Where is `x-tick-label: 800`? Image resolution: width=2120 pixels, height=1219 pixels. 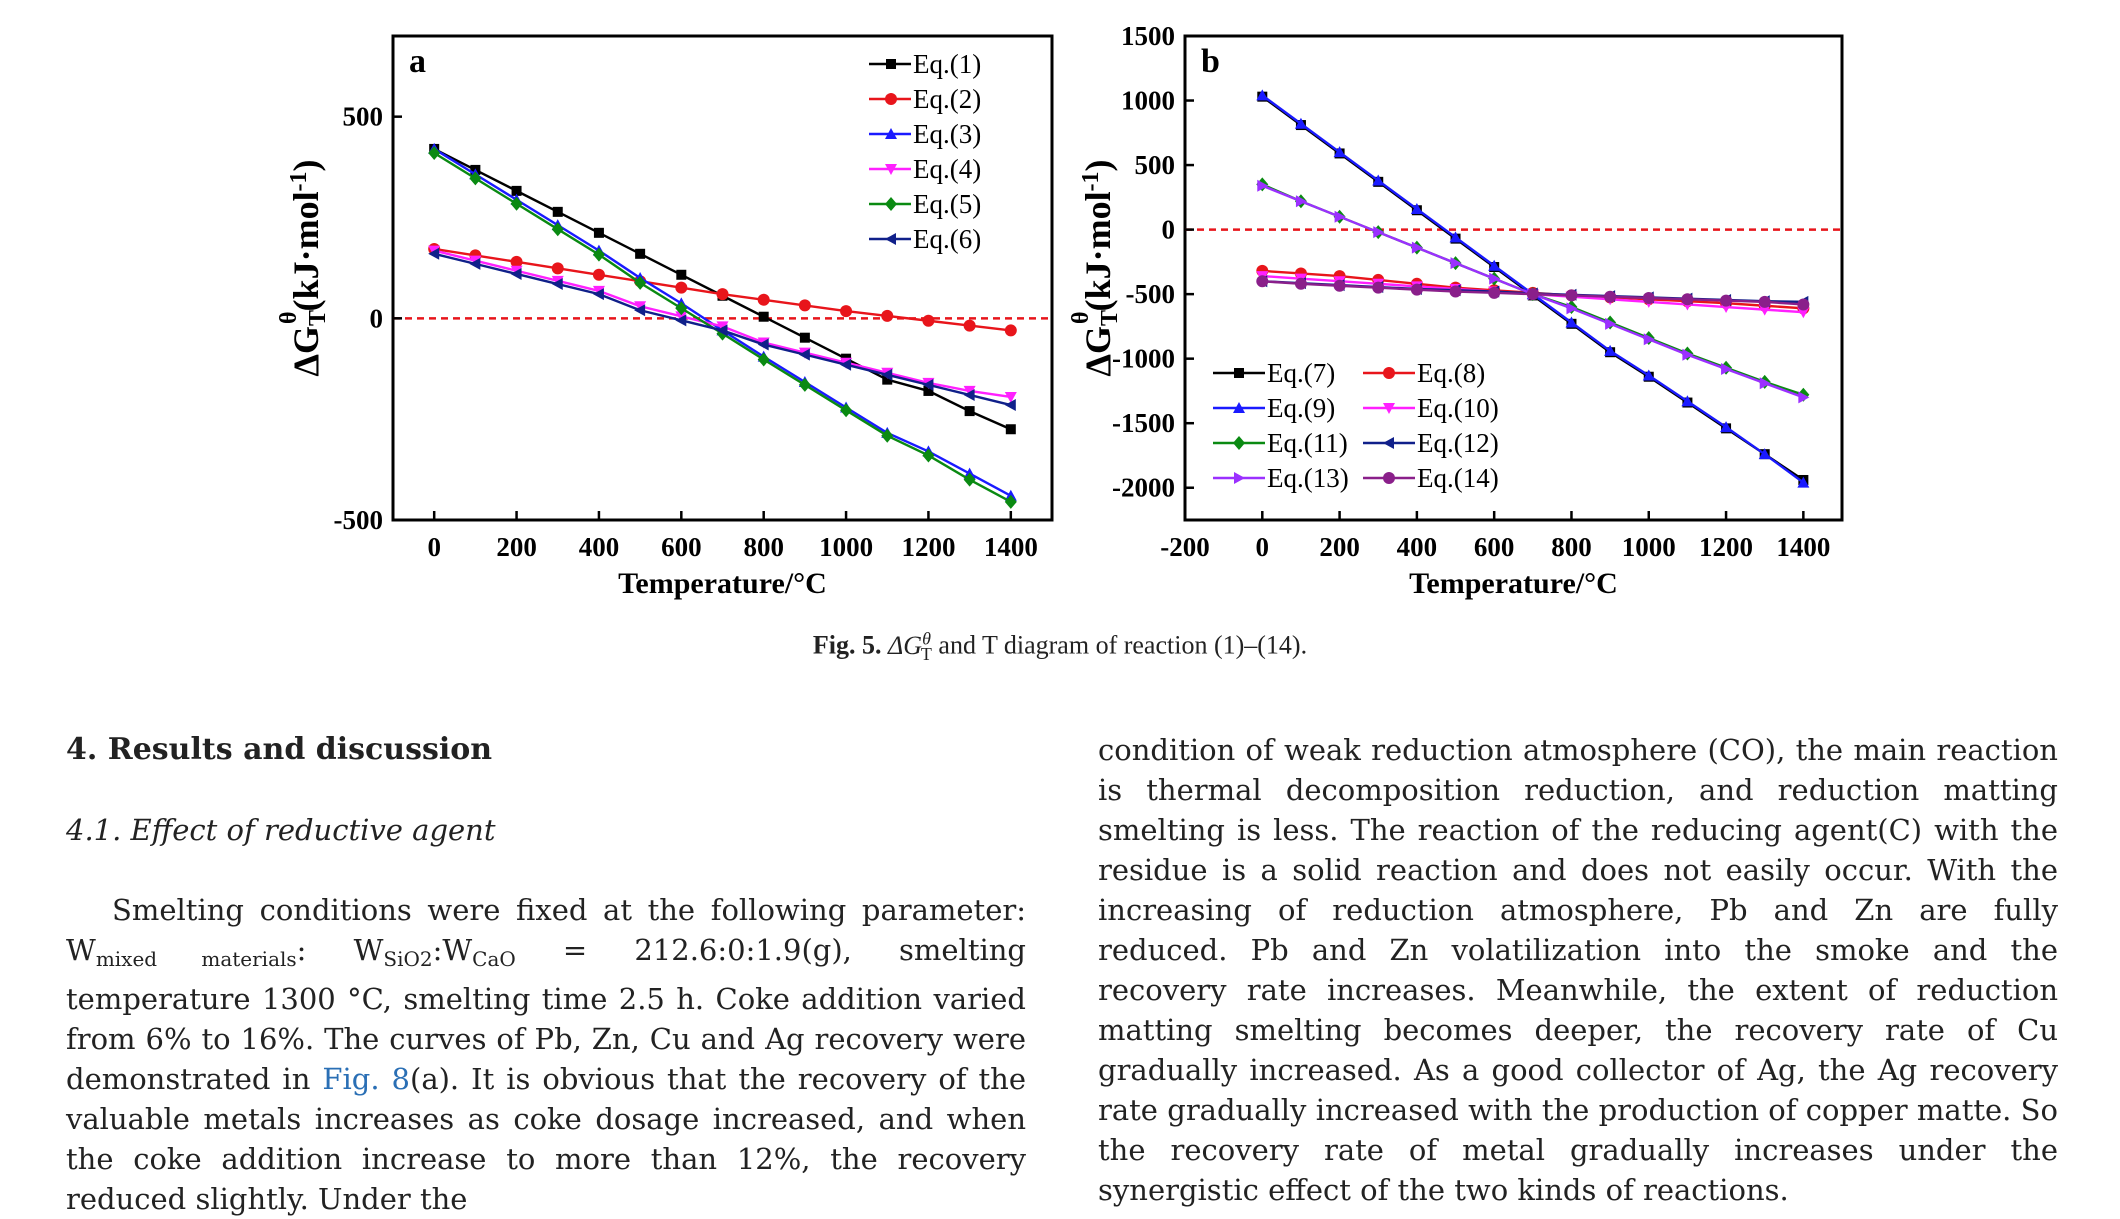 x-tick-label: 800 is located at coordinates (1571, 547).